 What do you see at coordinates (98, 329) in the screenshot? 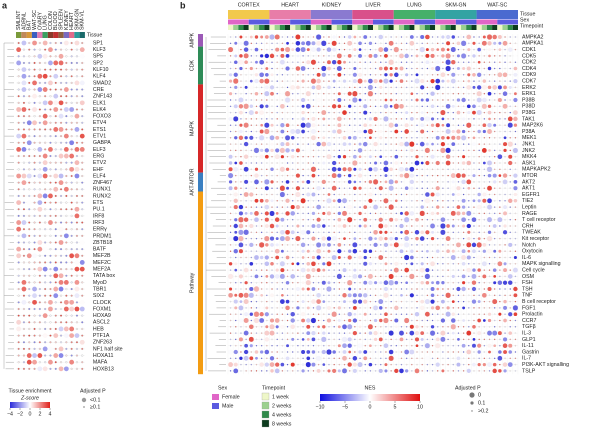
I see `row-label: HEB` at bounding box center [98, 329].